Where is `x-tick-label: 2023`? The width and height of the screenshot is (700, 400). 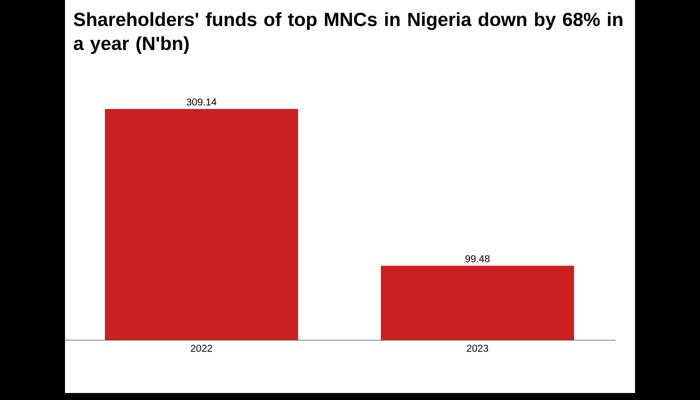 x-tick-label: 2023 is located at coordinates (477, 348).